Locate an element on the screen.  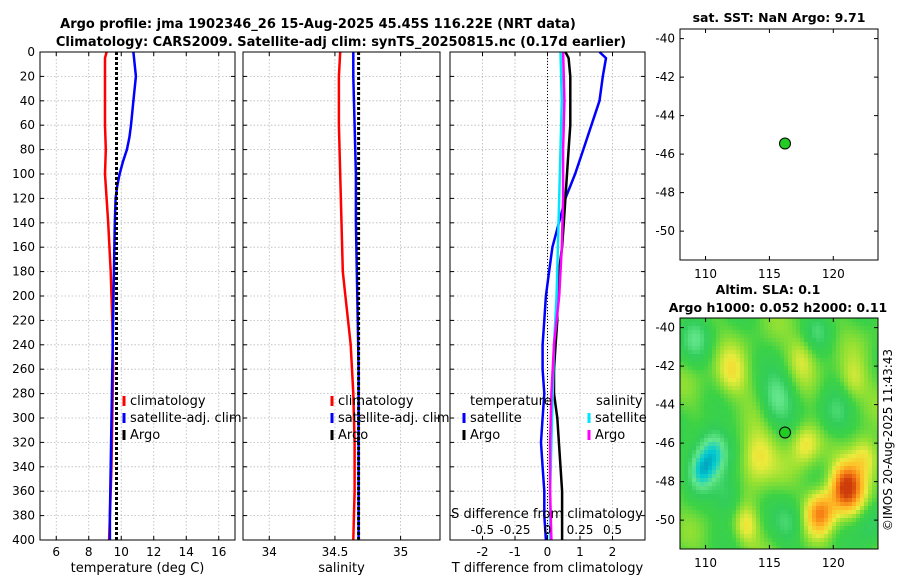
legend-climatology-label: climatology is located at coordinates (168, 401).